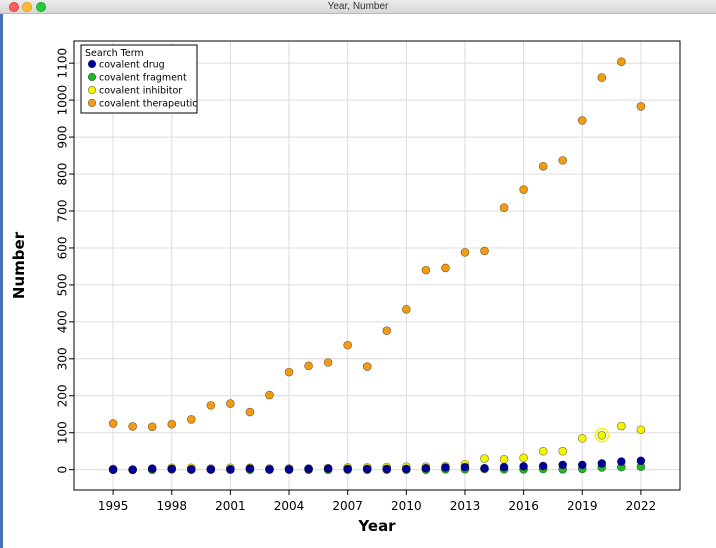 This screenshot has width=716, height=548. I want to click on legend-title: Search Term, so click(114, 53).